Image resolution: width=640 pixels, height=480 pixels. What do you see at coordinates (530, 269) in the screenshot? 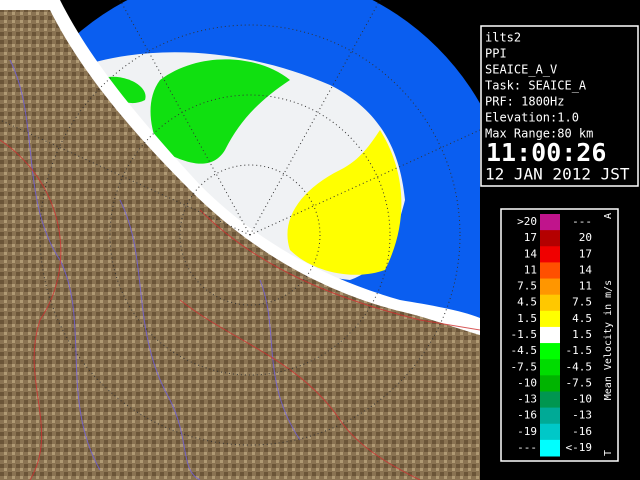
I see `legend-left-label: 11` at bounding box center [530, 269].